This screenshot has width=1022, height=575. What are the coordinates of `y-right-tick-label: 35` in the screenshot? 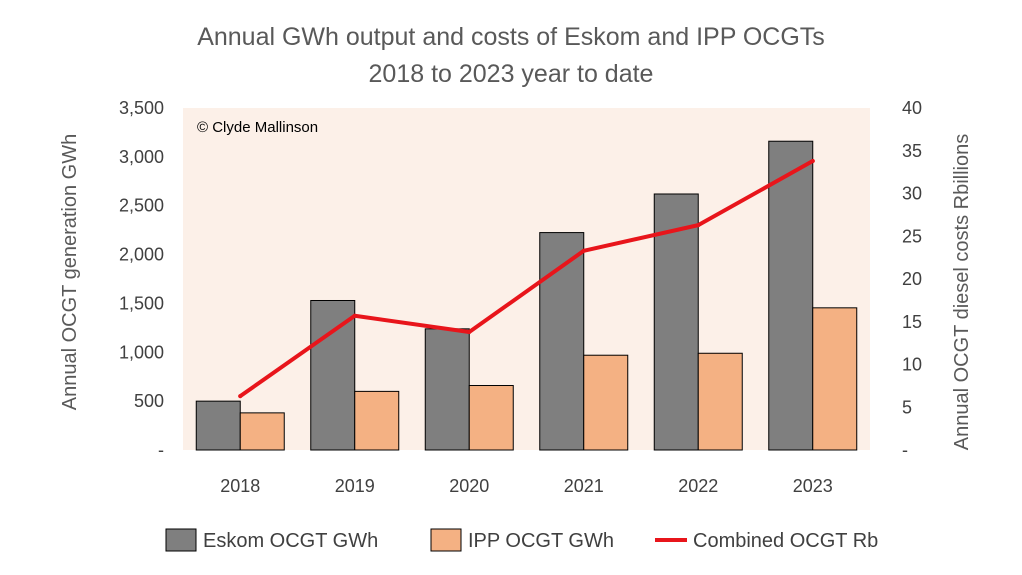 It's located at (912, 151).